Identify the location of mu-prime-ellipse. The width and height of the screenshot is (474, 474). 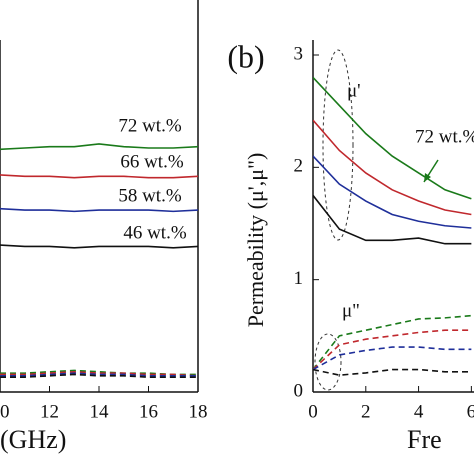
(338, 145).